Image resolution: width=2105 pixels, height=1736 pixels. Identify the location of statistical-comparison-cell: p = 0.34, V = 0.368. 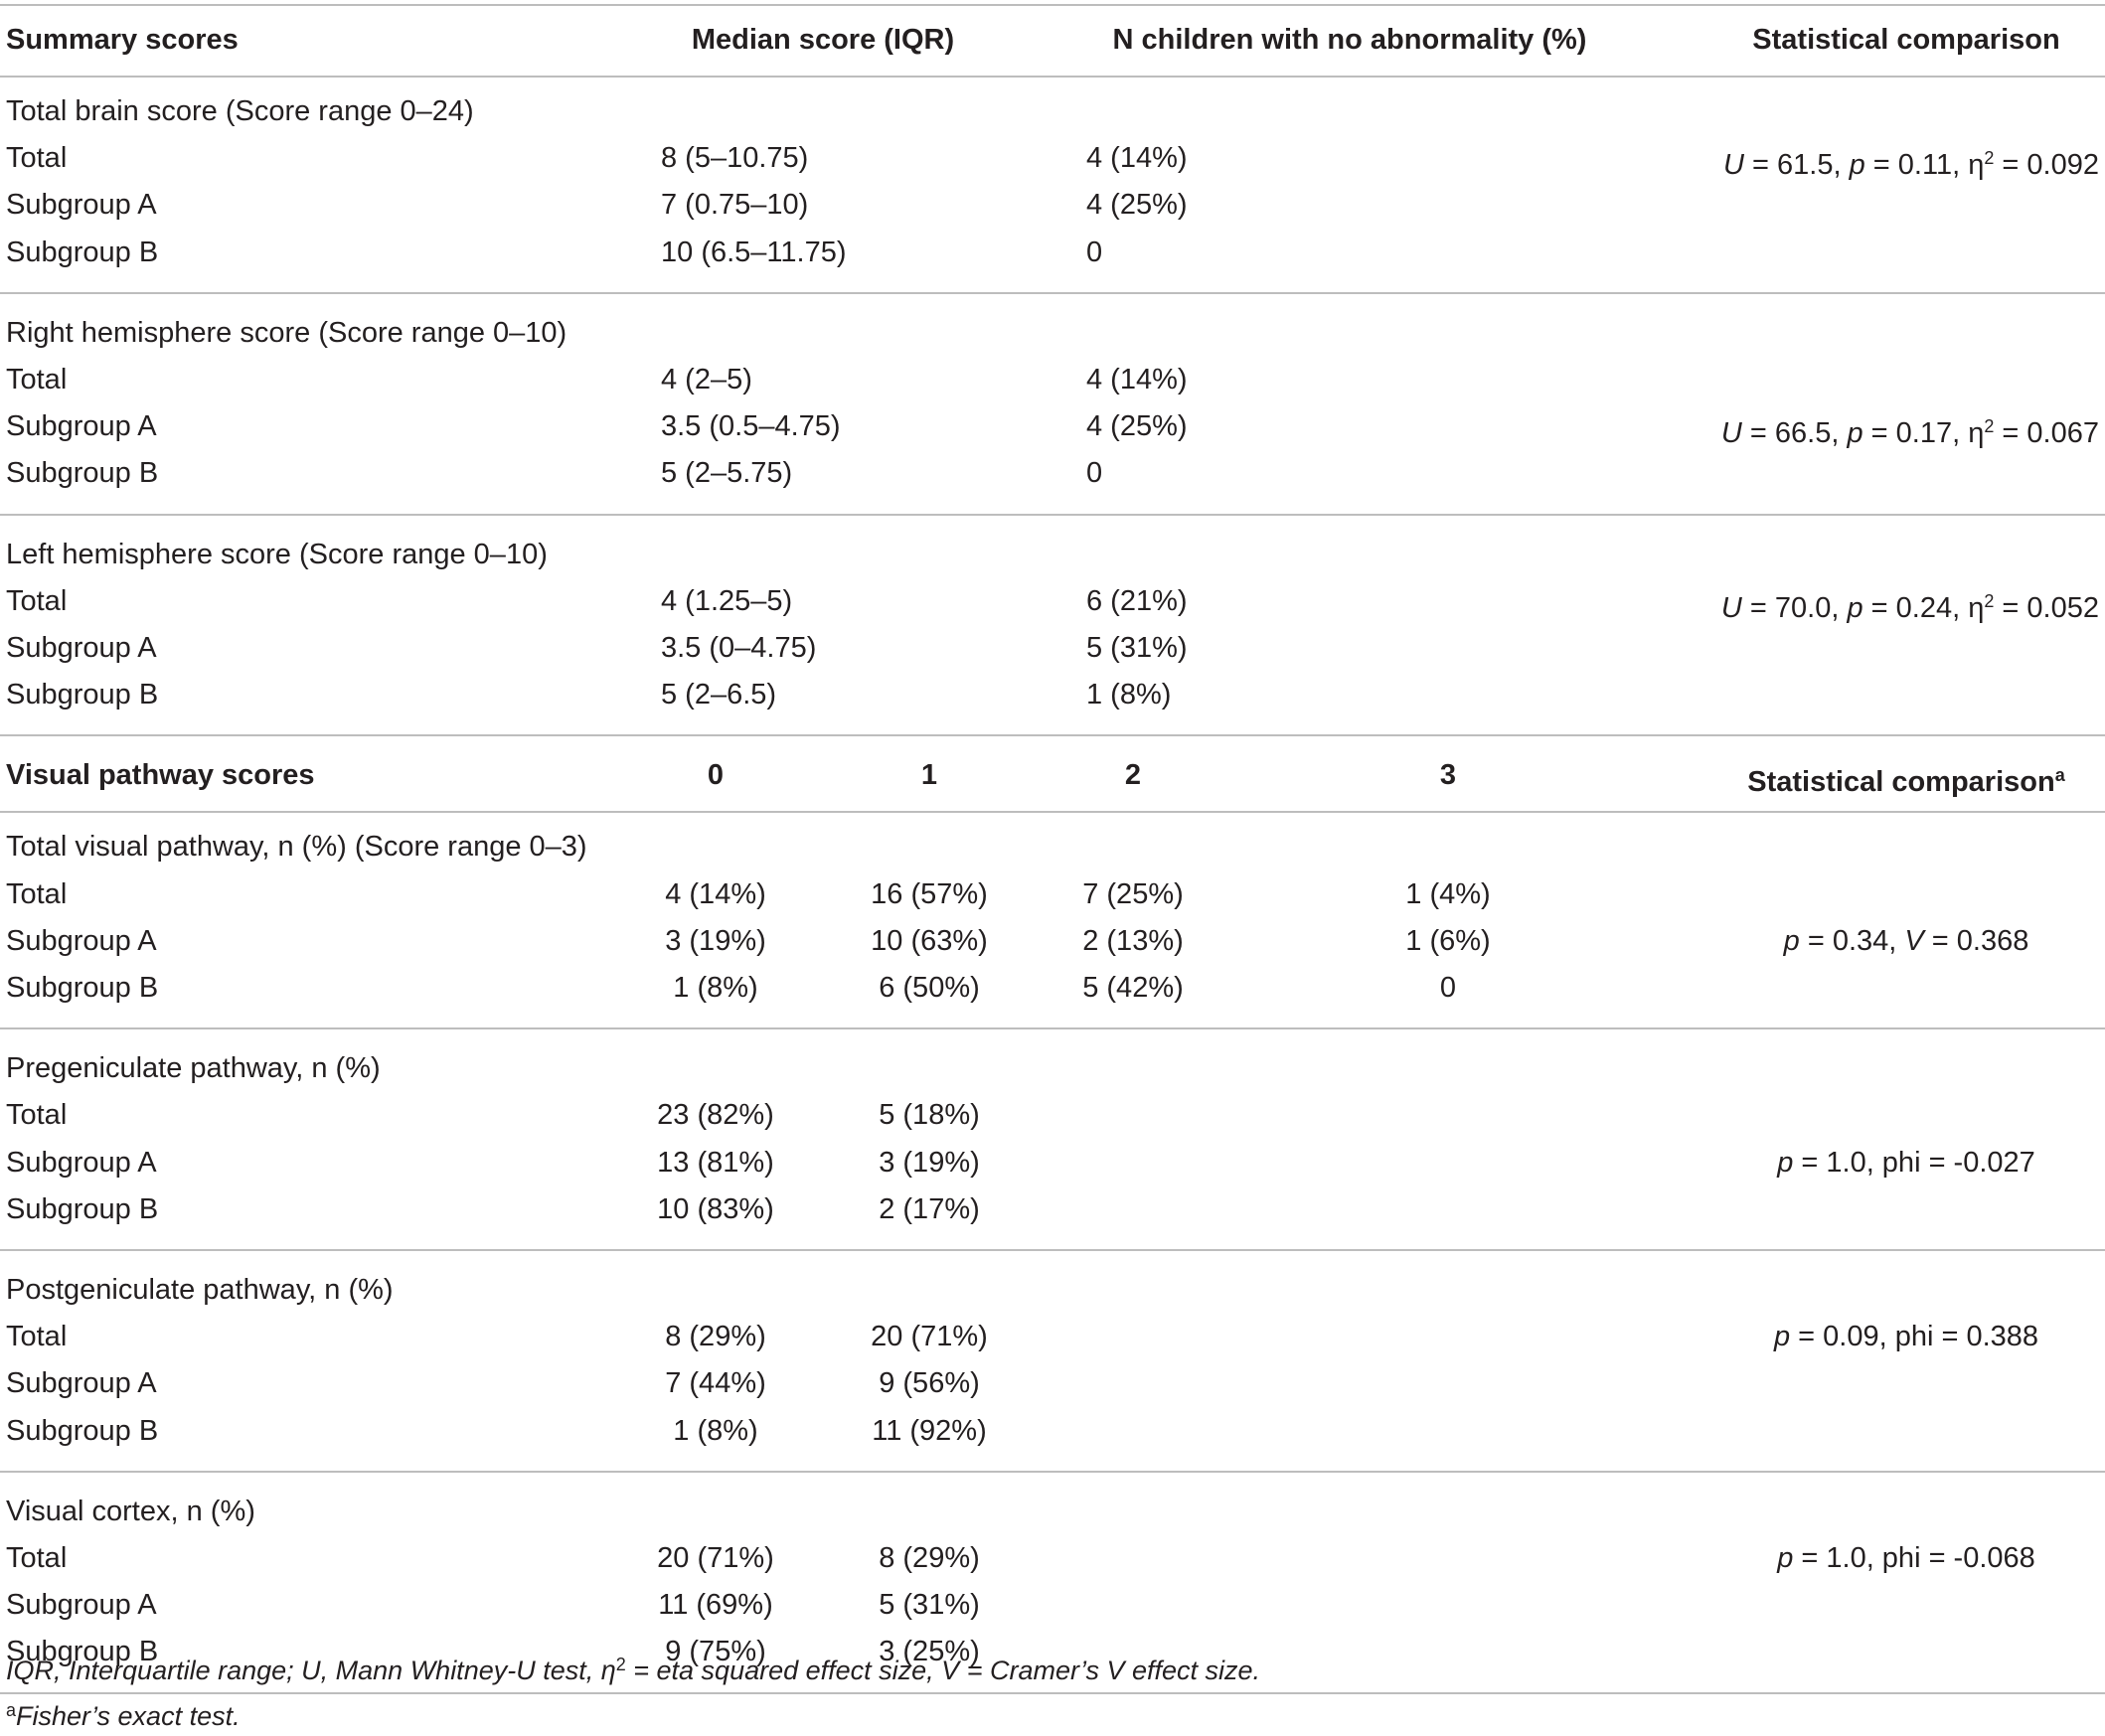
(1857, 941).